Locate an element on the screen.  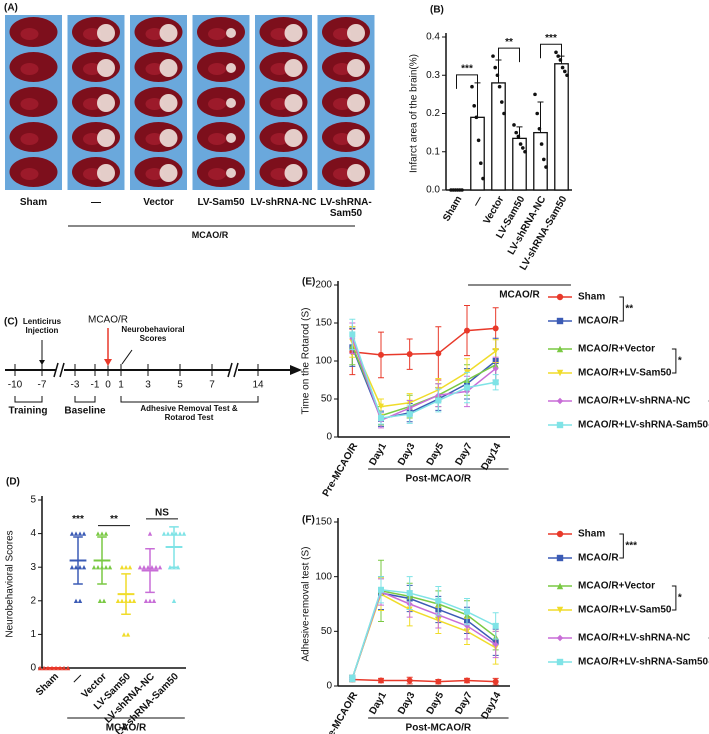
y-tick-label: 0.4 is located at coordinates (433, 37).